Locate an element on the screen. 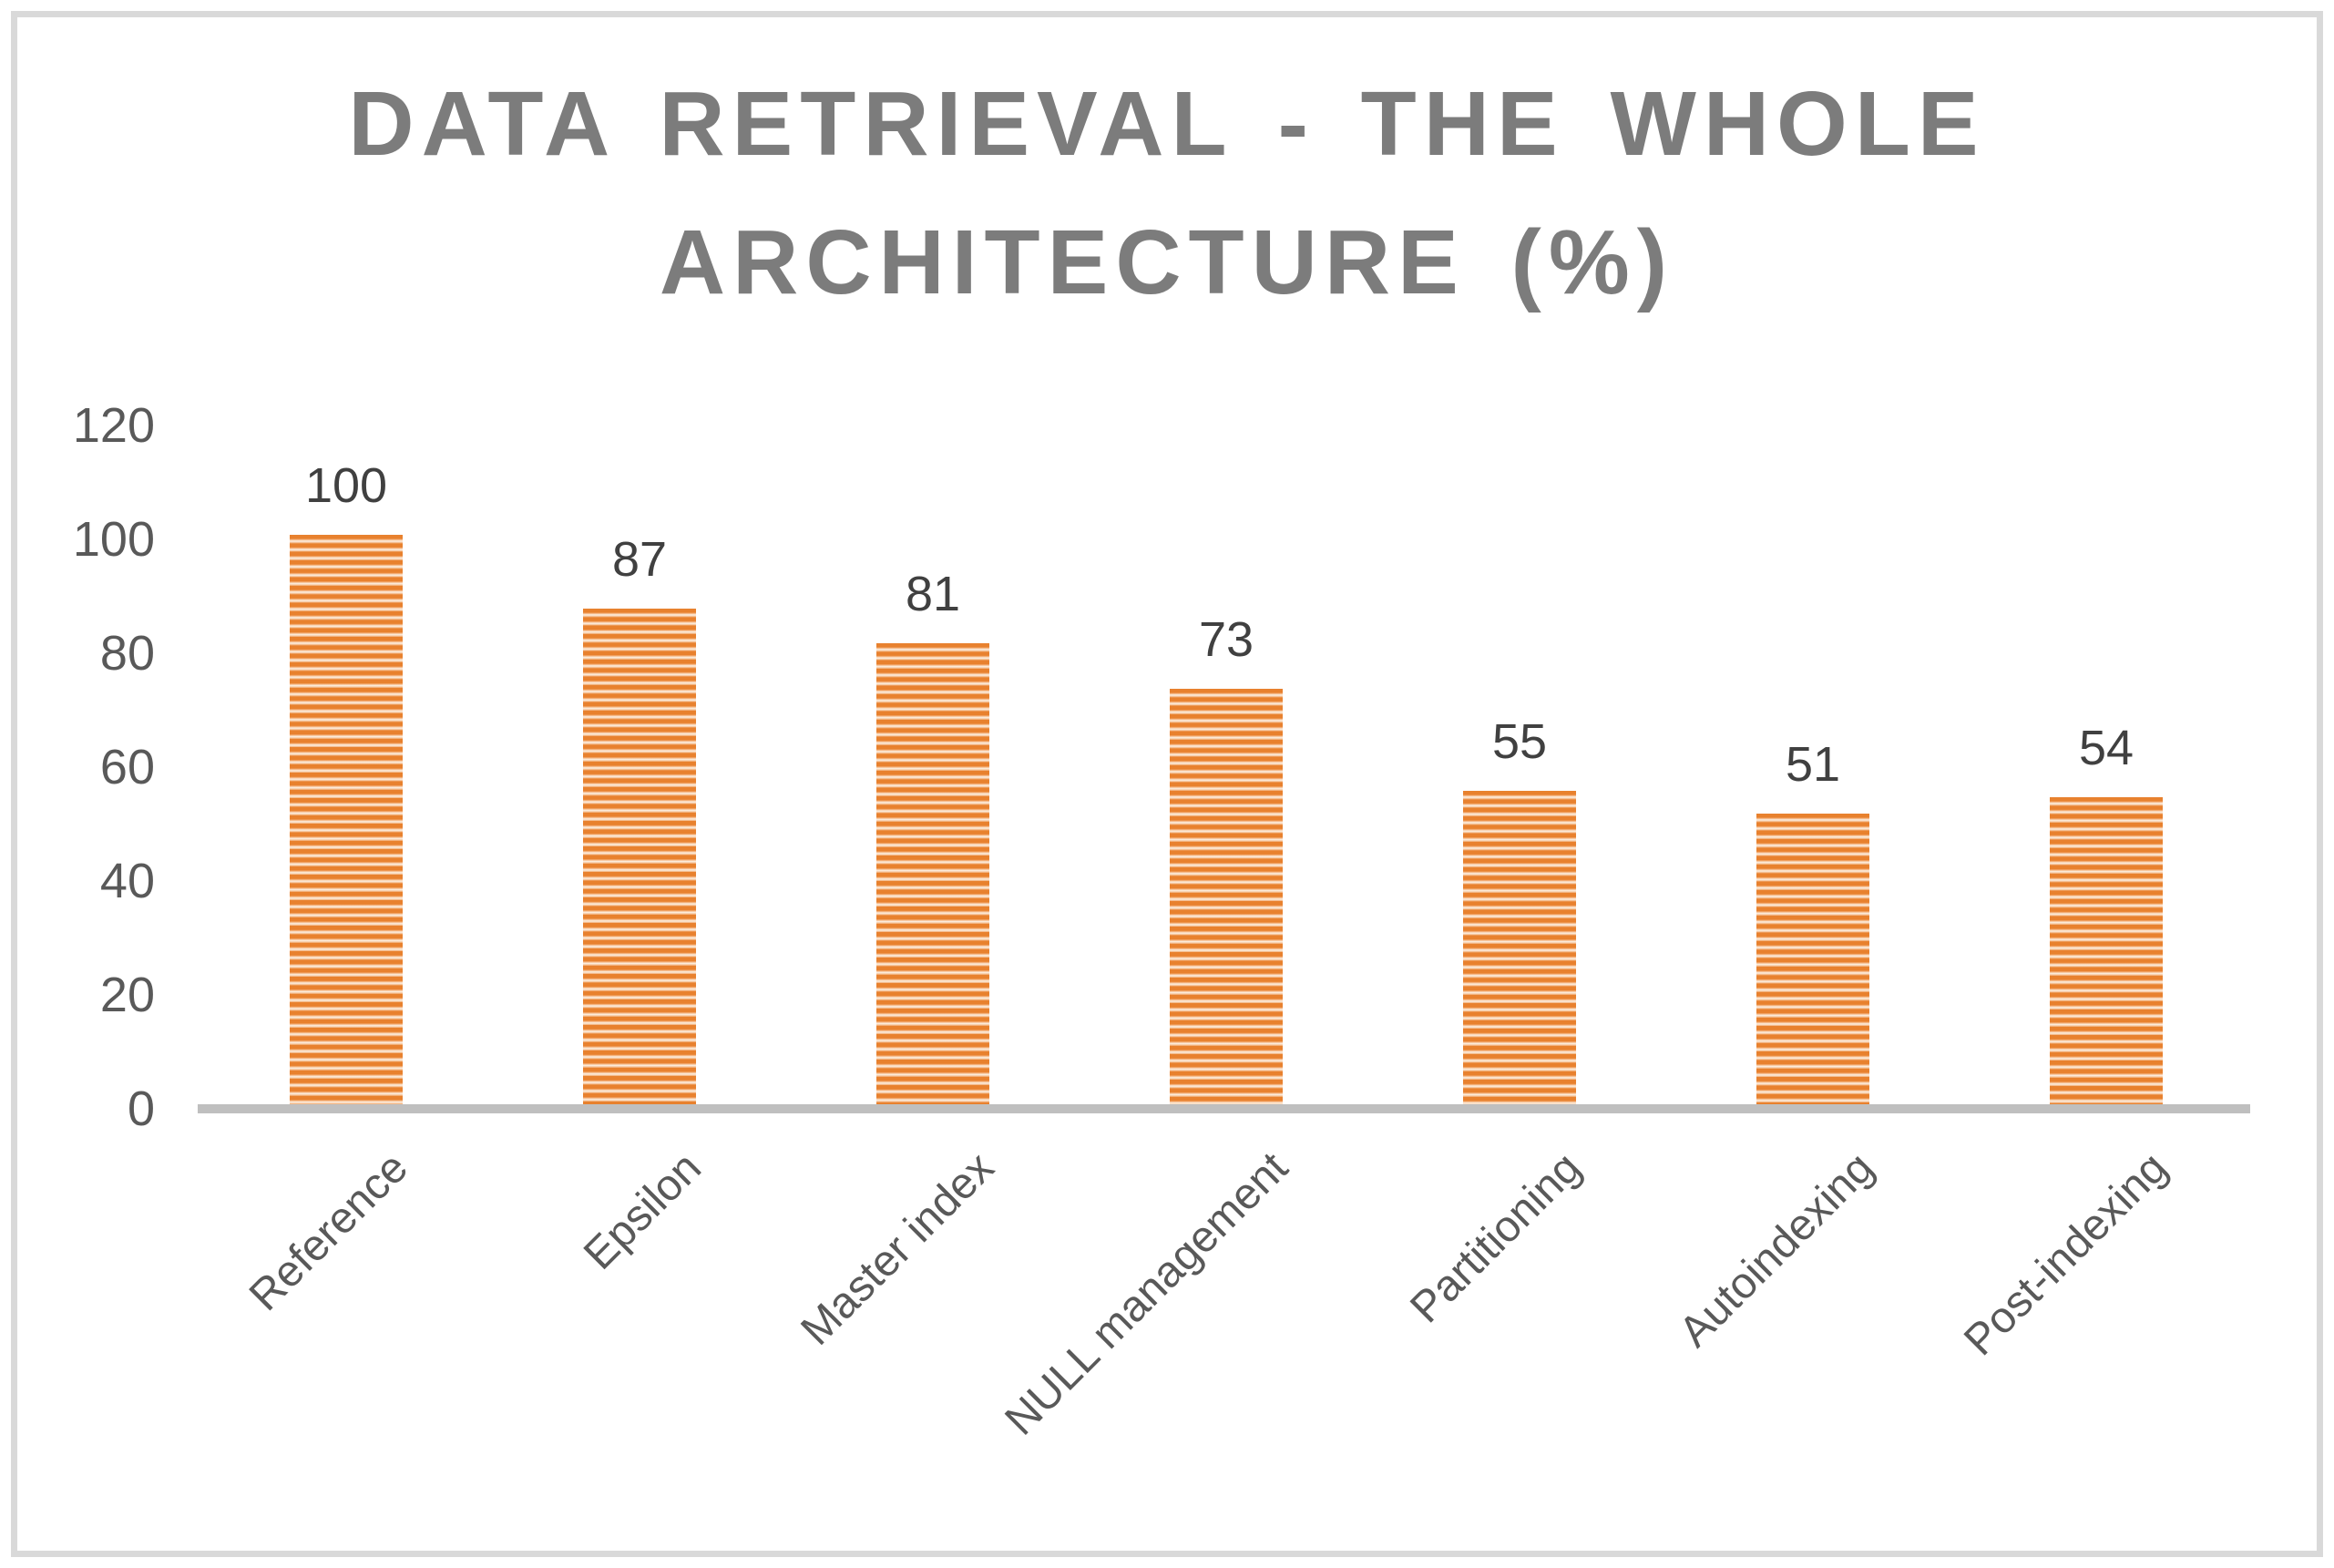 This screenshot has height=1568, width=2334. bar-value-label: 73 is located at coordinates (1226, 639).